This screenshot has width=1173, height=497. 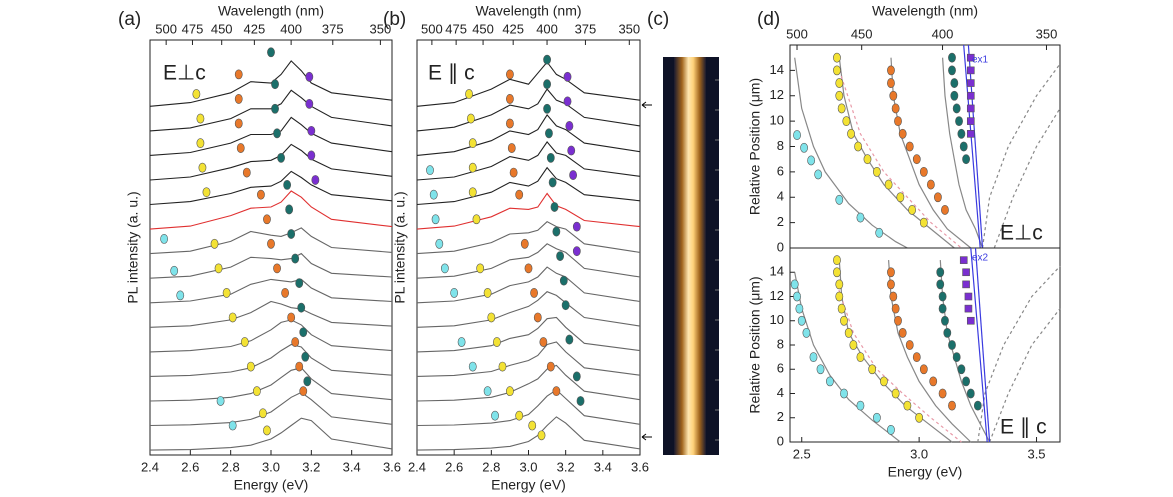 I want to click on x-tick-label: 3.0, so click(x=919, y=453).